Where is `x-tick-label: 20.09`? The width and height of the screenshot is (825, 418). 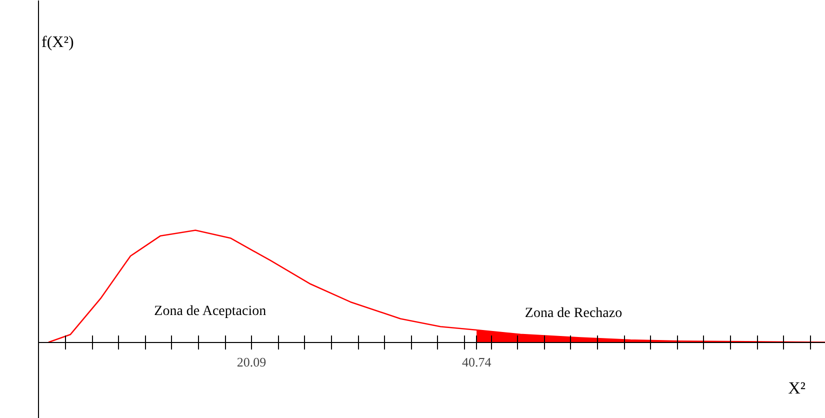 x-tick-label: 20.09 is located at coordinates (251, 362).